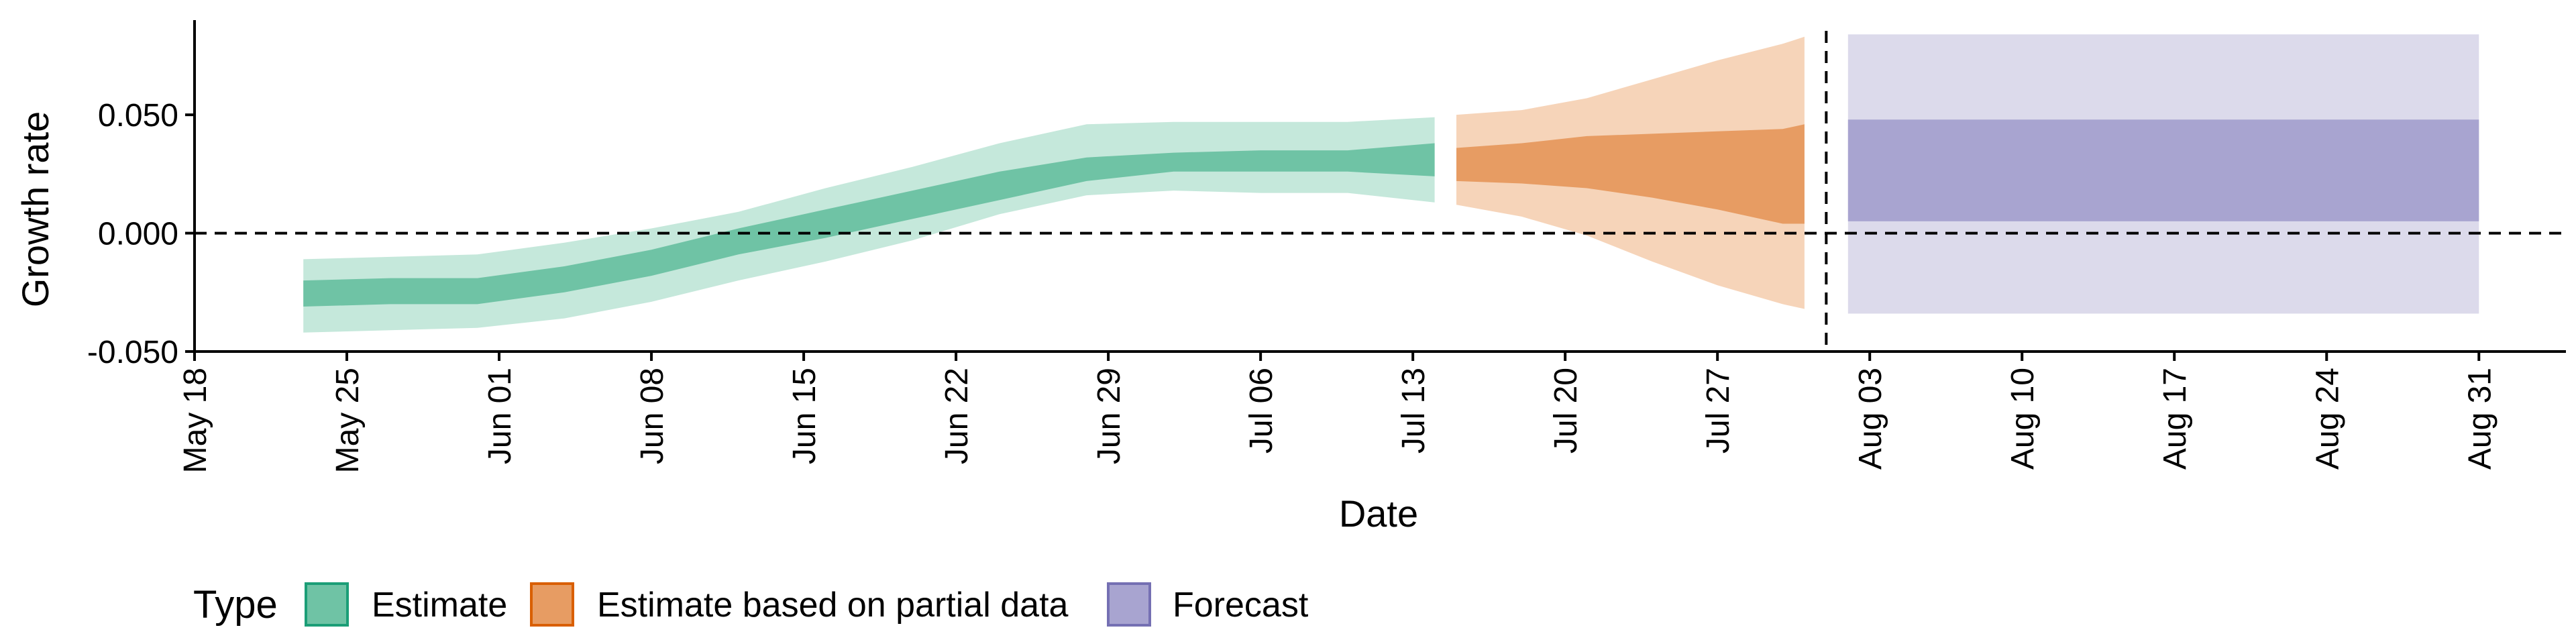 The width and height of the screenshot is (2576, 644). What do you see at coordinates (804, 416) in the screenshot?
I see `x-tick-label: Jun 15` at bounding box center [804, 416].